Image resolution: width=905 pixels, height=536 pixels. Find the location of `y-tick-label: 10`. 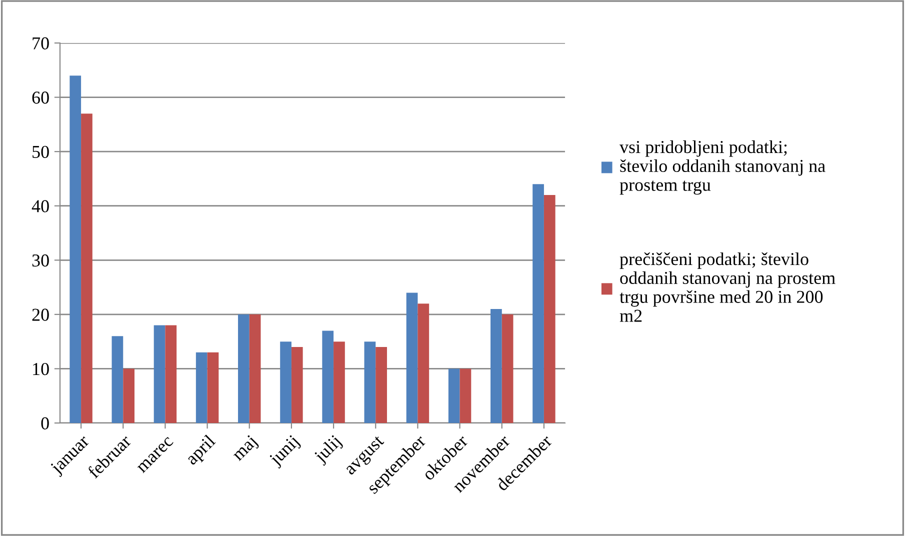

y-tick-label: 10 is located at coordinates (41, 369).